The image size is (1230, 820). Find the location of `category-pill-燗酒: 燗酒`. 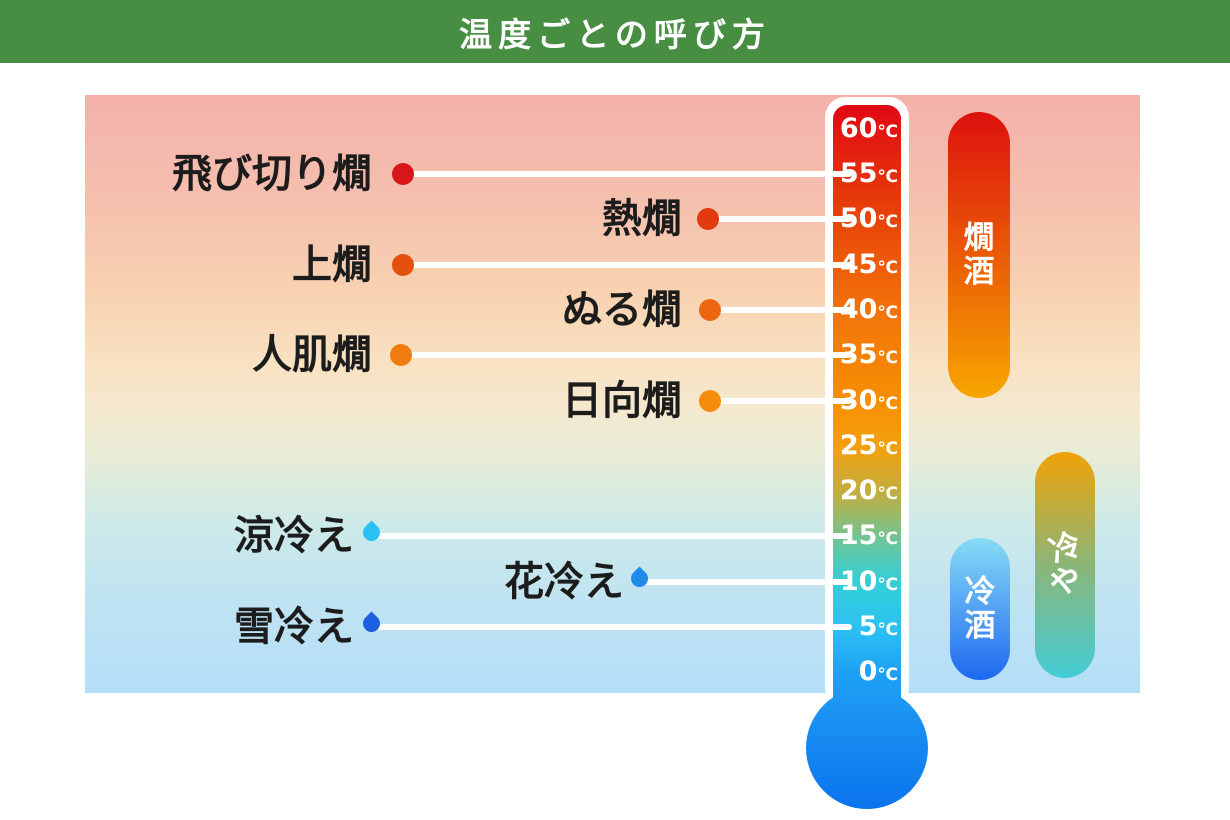

category-pill-燗酒: 燗酒 is located at coordinates (979, 255).